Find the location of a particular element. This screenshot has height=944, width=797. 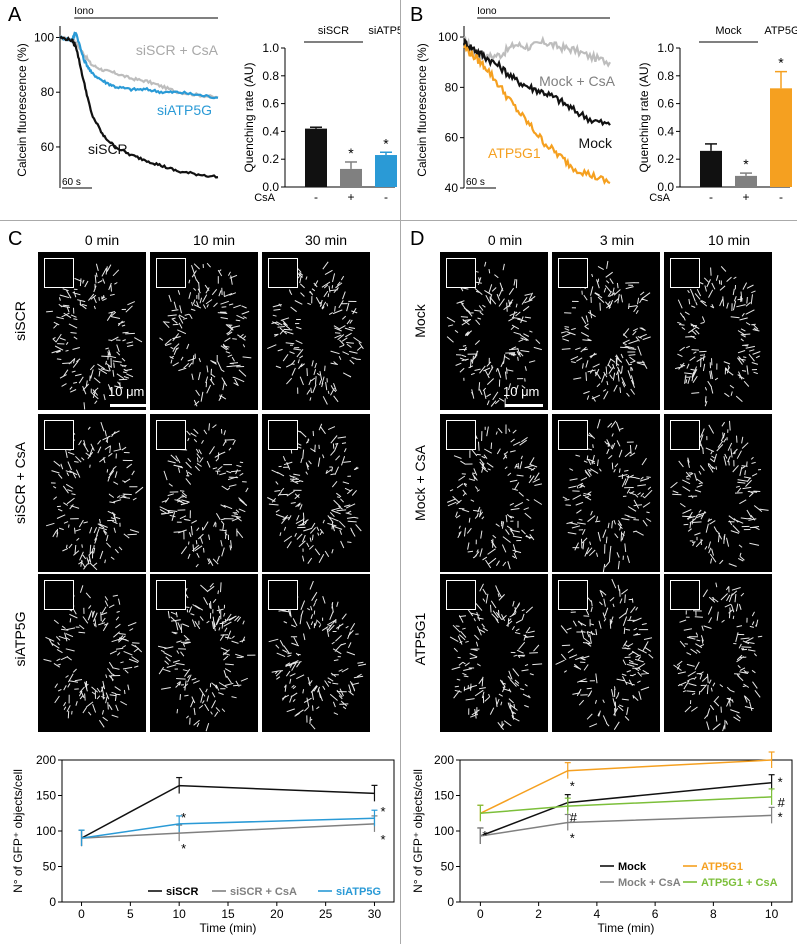

scale-bar-d is located at coordinates (524, 405).